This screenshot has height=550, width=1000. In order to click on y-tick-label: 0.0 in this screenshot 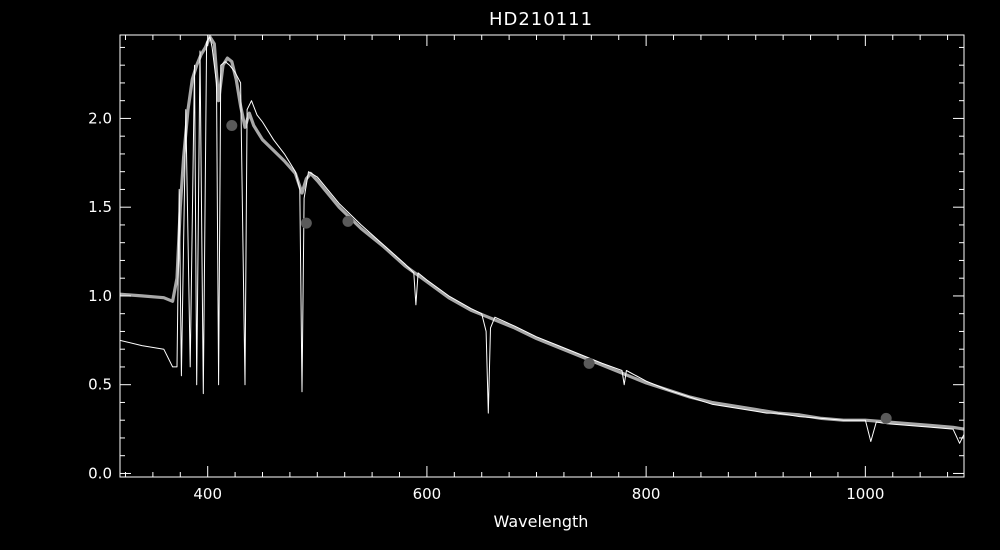, I will do `click(100, 473)`.